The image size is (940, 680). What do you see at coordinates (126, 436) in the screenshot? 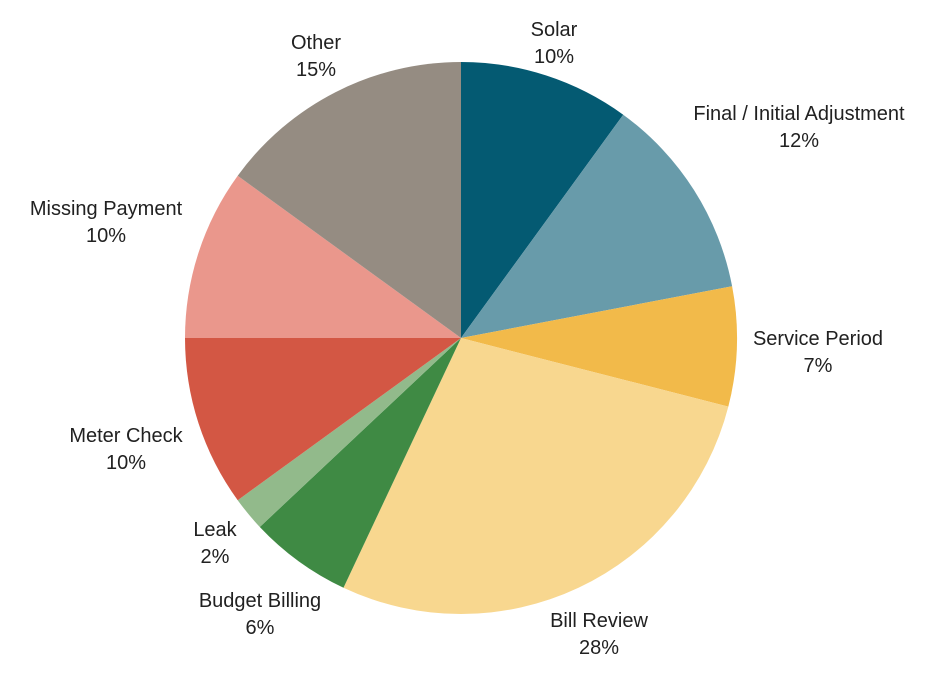
I see `slice-label-text: Meter Check` at bounding box center [126, 436].